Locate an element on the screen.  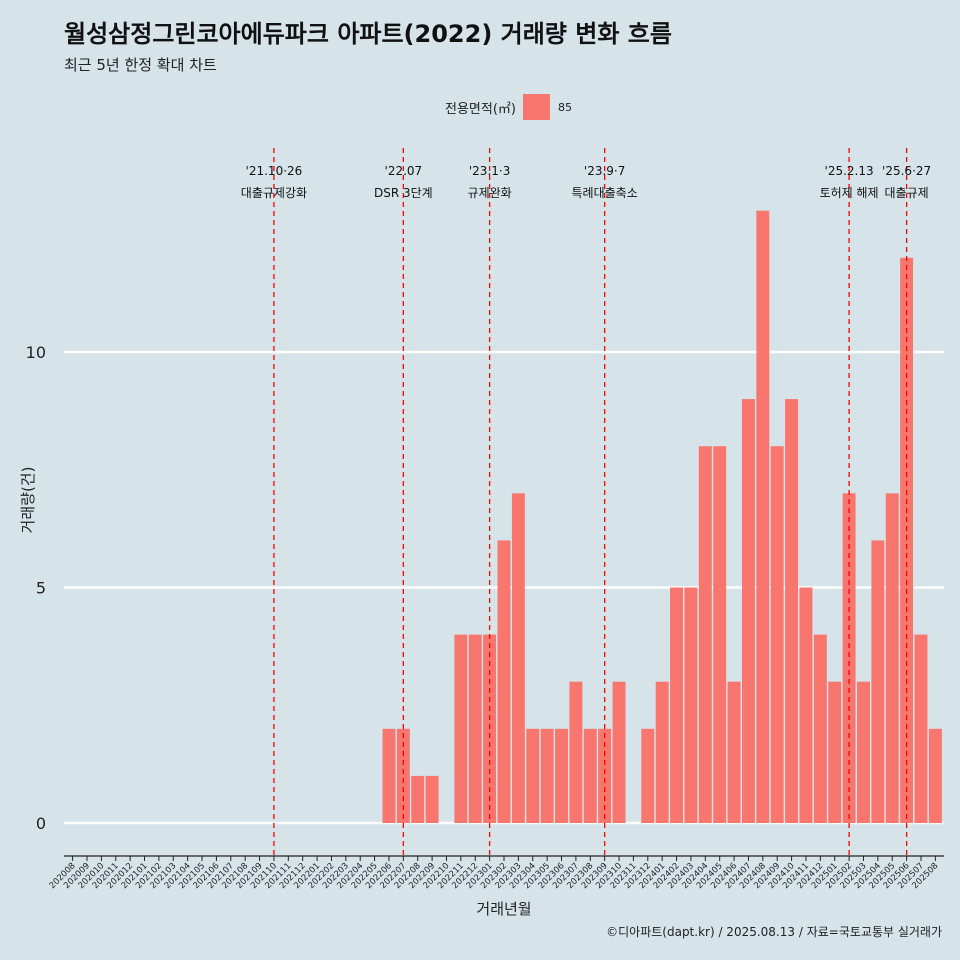
event-date-label: '22.07 is located at coordinates (404, 171).